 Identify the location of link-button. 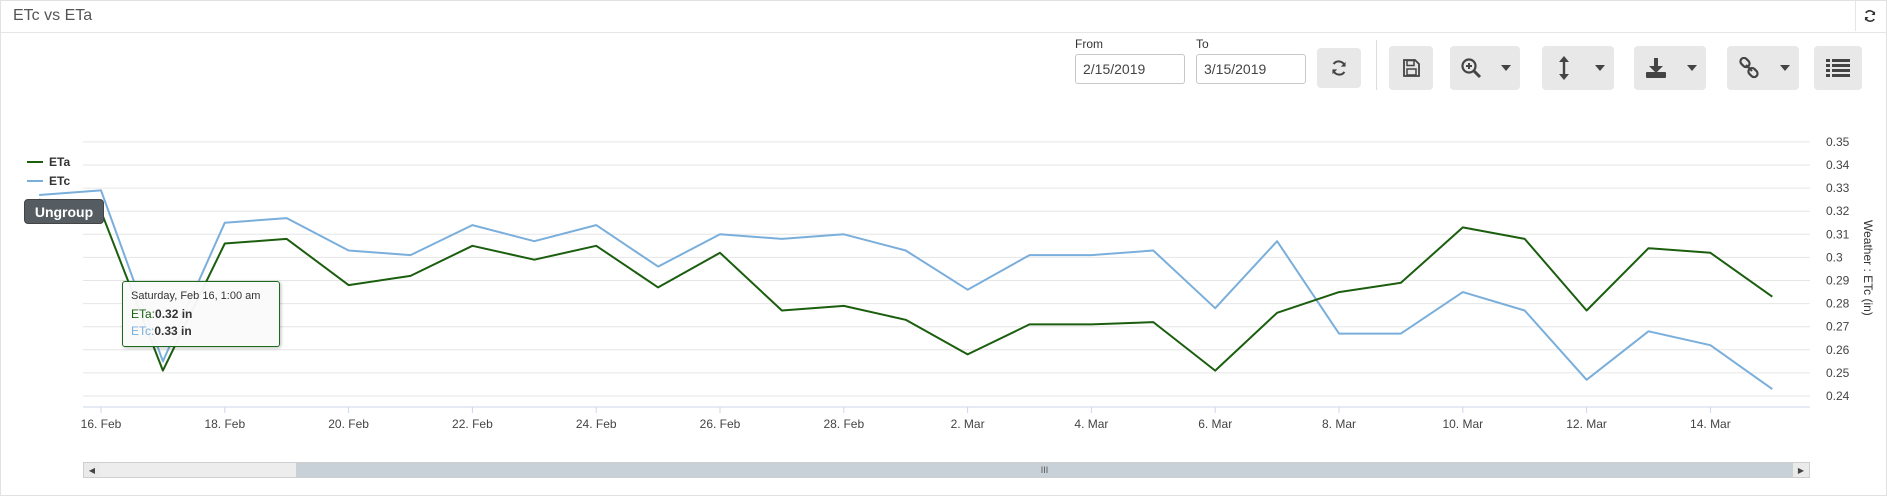
(1763, 68).